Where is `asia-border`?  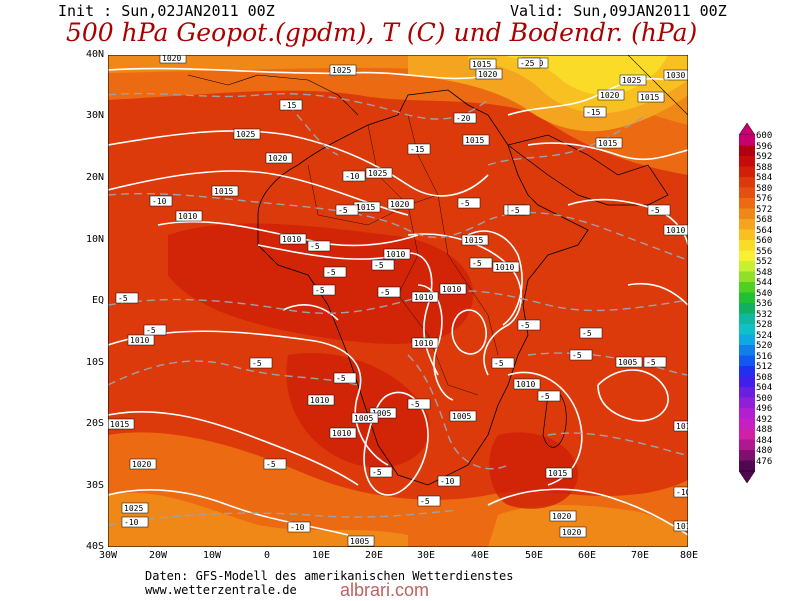
asia-border is located at coordinates (657, 85).